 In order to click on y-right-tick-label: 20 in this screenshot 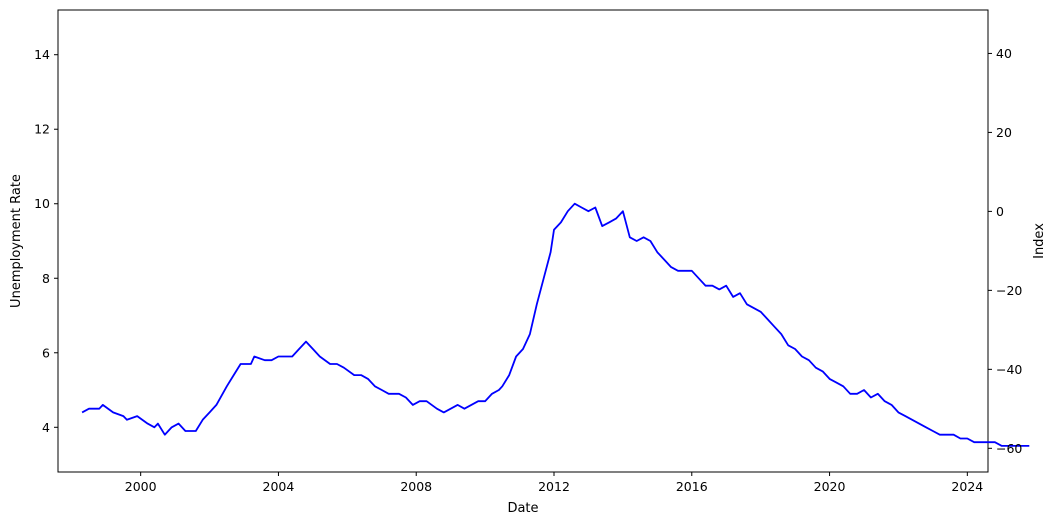, I will do `click(1004, 132)`.